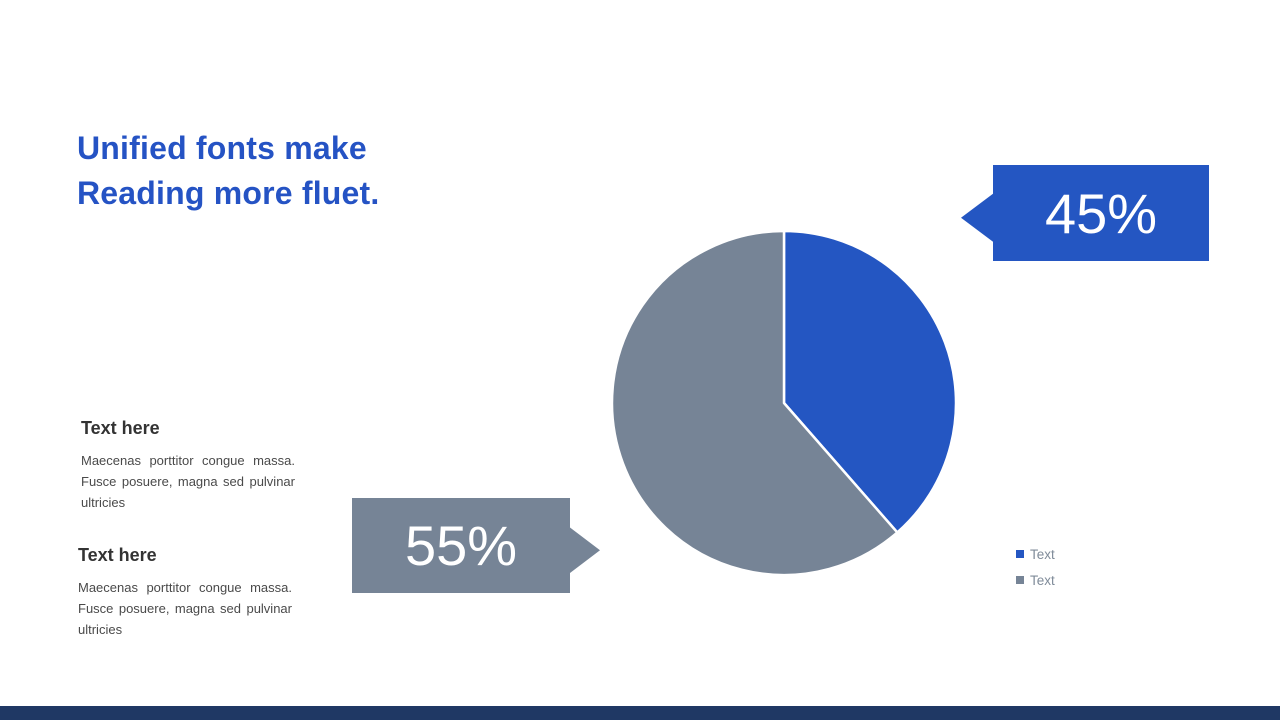  I want to click on text-block-2-heading: Text here, so click(117, 555).